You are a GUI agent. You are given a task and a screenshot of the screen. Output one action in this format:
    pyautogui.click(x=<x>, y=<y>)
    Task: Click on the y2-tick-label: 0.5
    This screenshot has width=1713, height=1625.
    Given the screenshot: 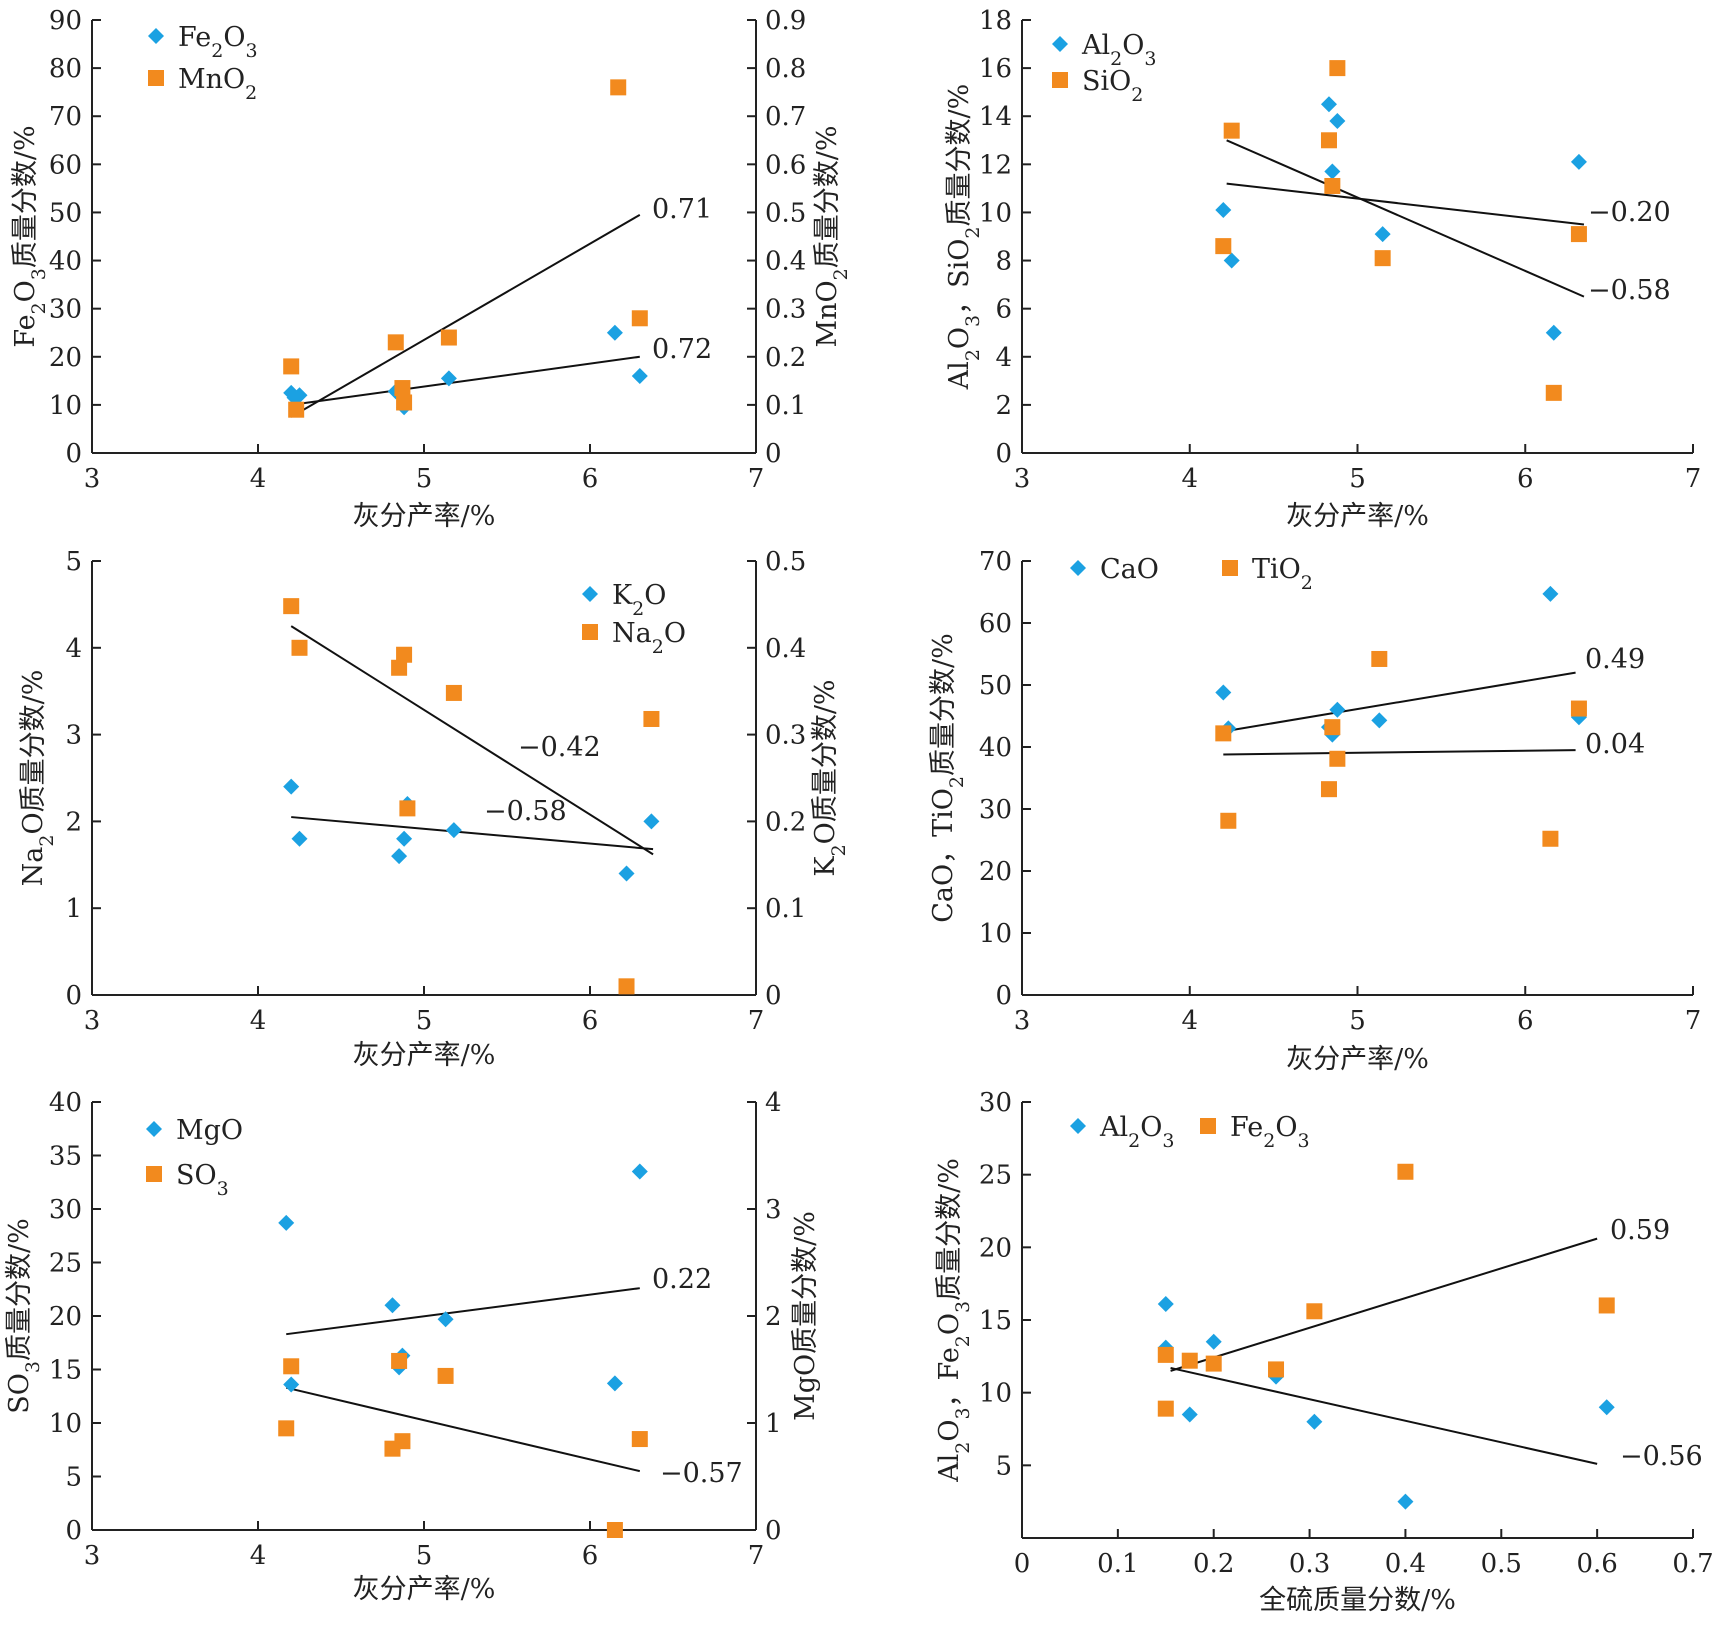 What is the action you would take?
    pyautogui.click(x=785, y=213)
    